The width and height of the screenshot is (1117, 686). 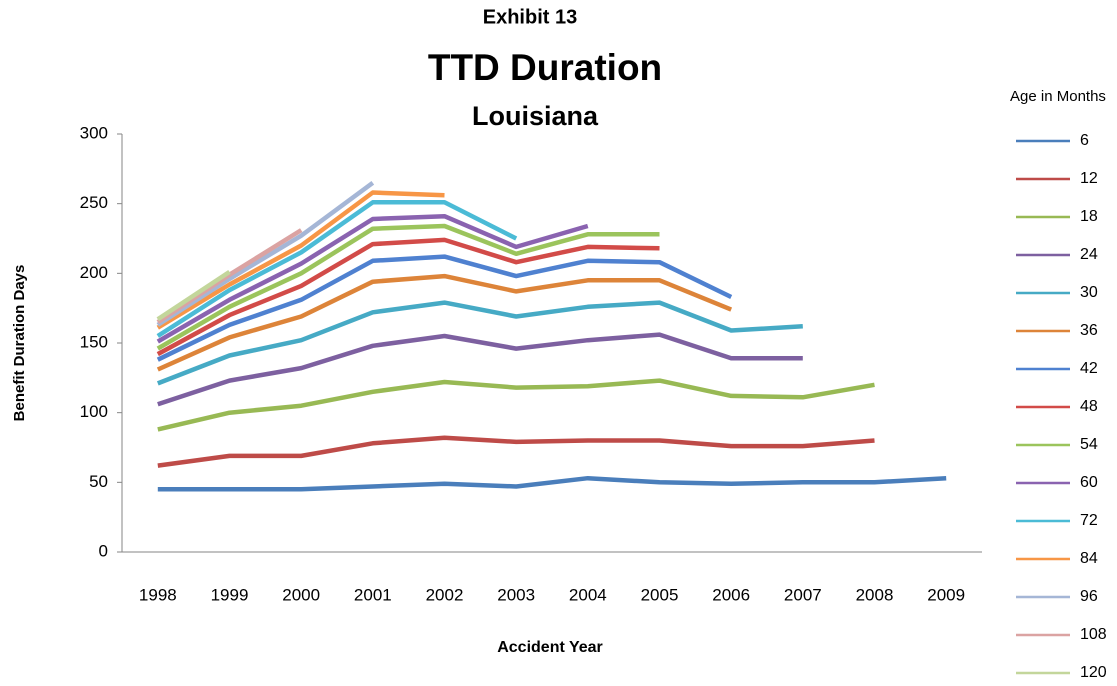 What do you see at coordinates (1089, 368) in the screenshot?
I see `legend-label: 42` at bounding box center [1089, 368].